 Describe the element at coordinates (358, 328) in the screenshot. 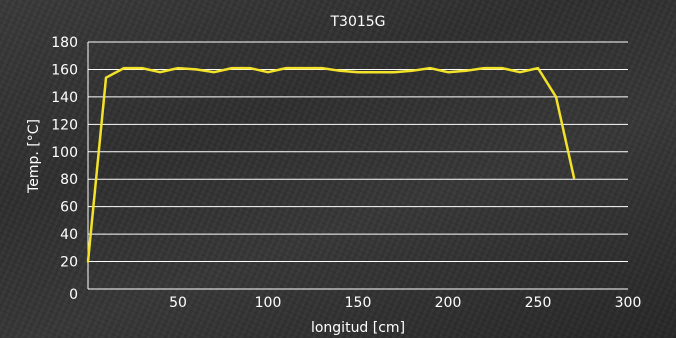

I see `x-axis-title: longitud [cm]` at that location.